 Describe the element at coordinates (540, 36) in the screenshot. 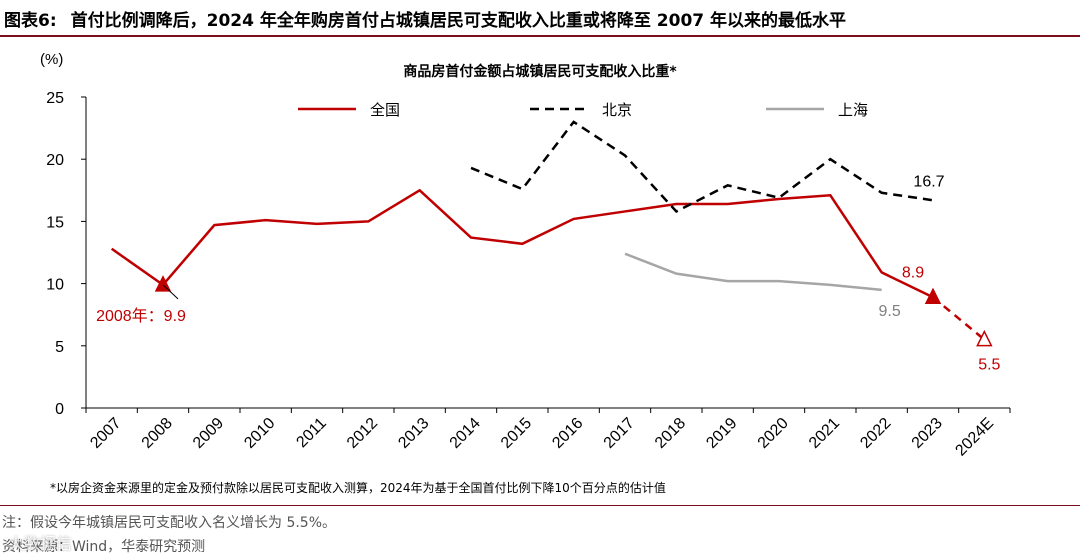

I see `title-divider` at that location.